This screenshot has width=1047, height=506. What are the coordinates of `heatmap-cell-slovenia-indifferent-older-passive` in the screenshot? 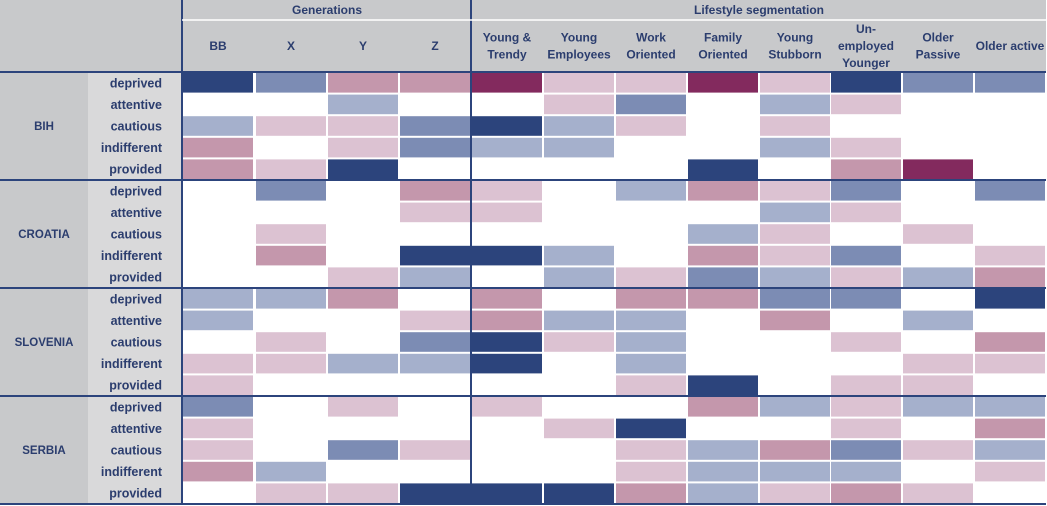 It's located at (938, 363).